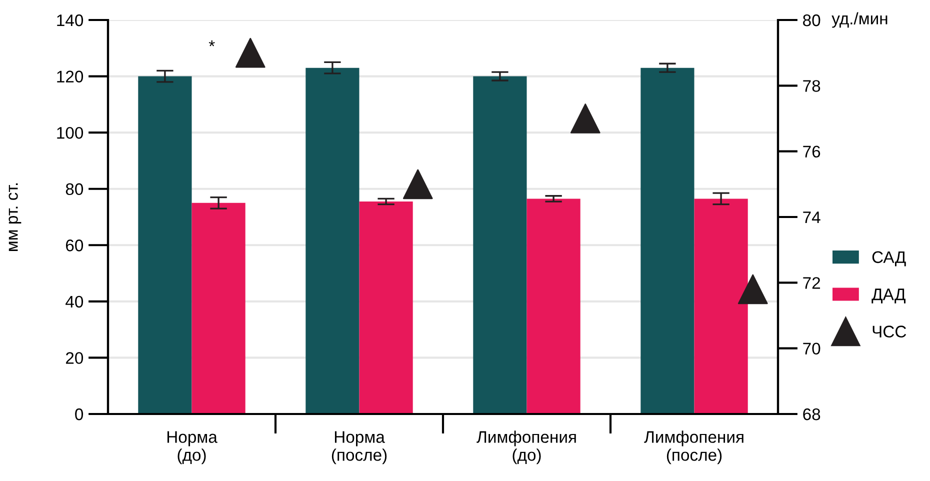 This screenshot has width=930, height=481. I want to click on legend-label: ЧСС, so click(889, 332).